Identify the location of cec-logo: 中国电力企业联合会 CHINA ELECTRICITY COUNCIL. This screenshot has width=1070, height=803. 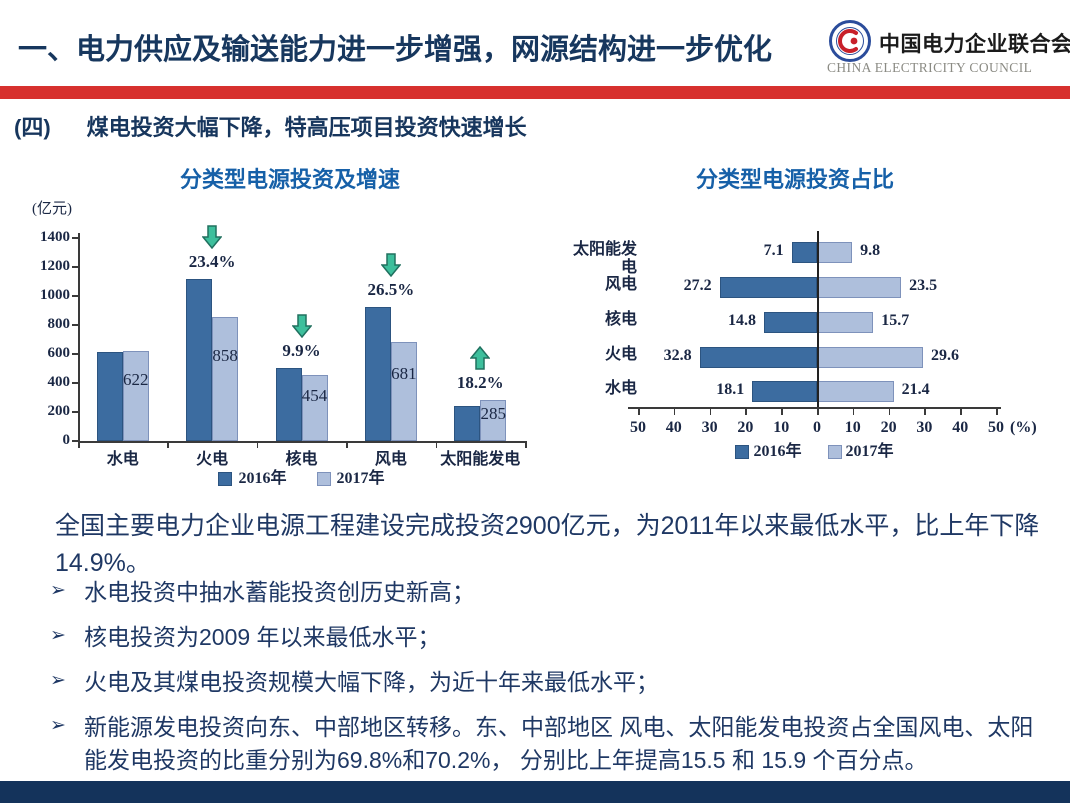
(948, 49).